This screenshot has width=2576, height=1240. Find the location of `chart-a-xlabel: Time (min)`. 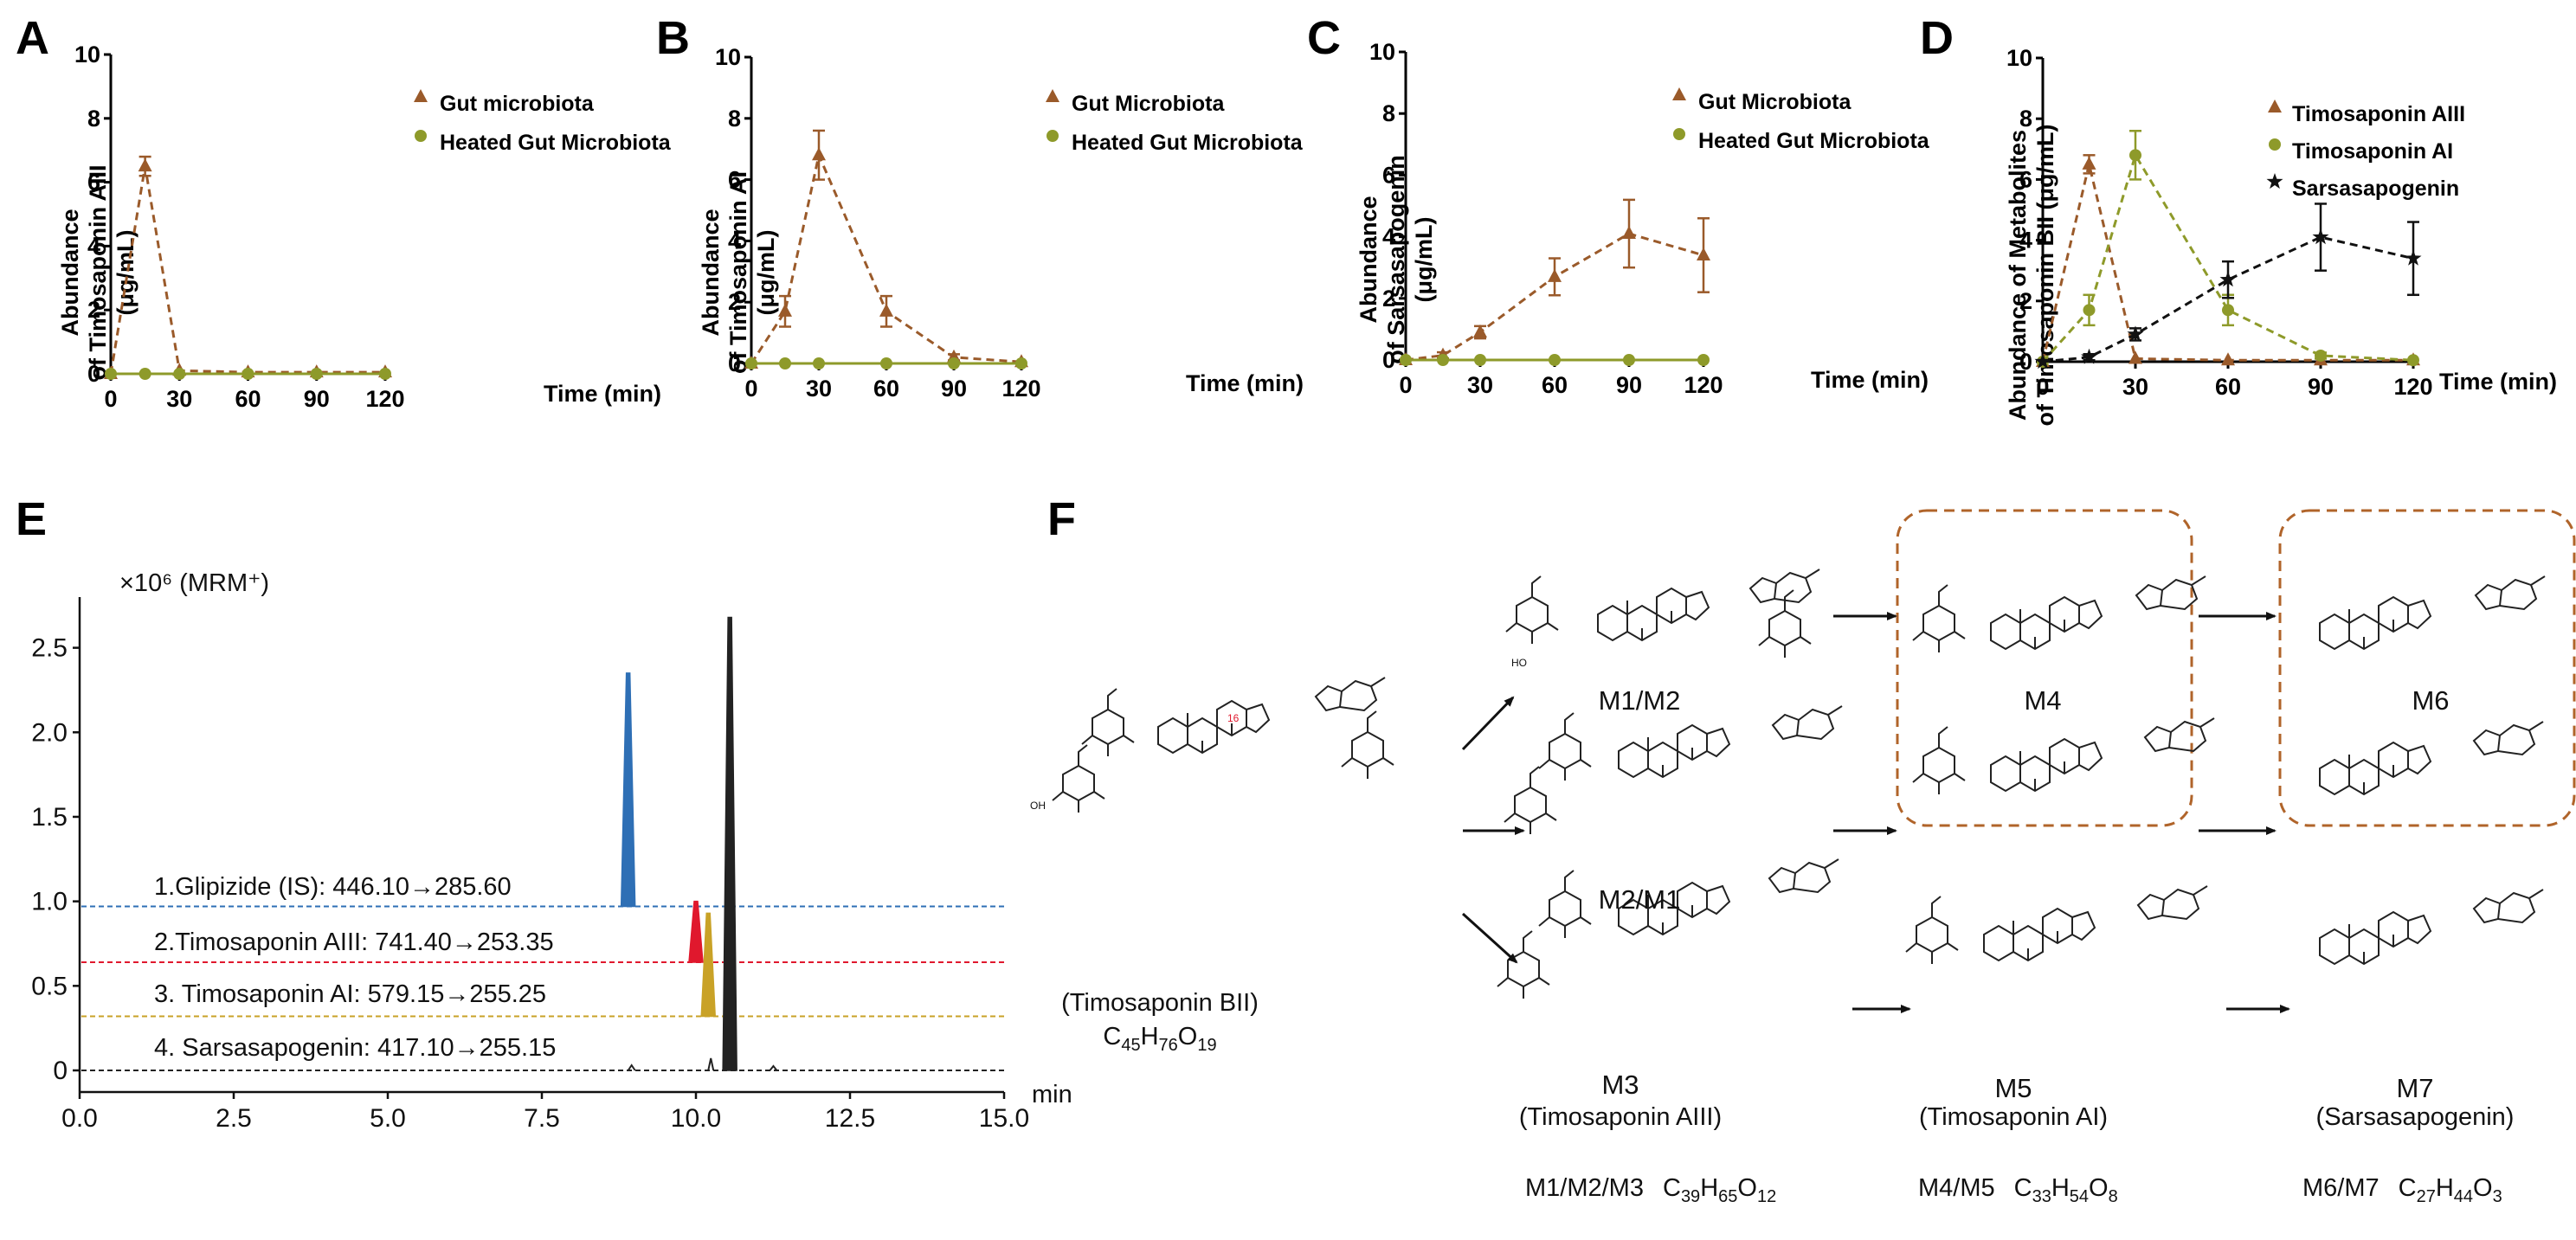

chart-a-xlabel: Time (min) is located at coordinates (602, 394).